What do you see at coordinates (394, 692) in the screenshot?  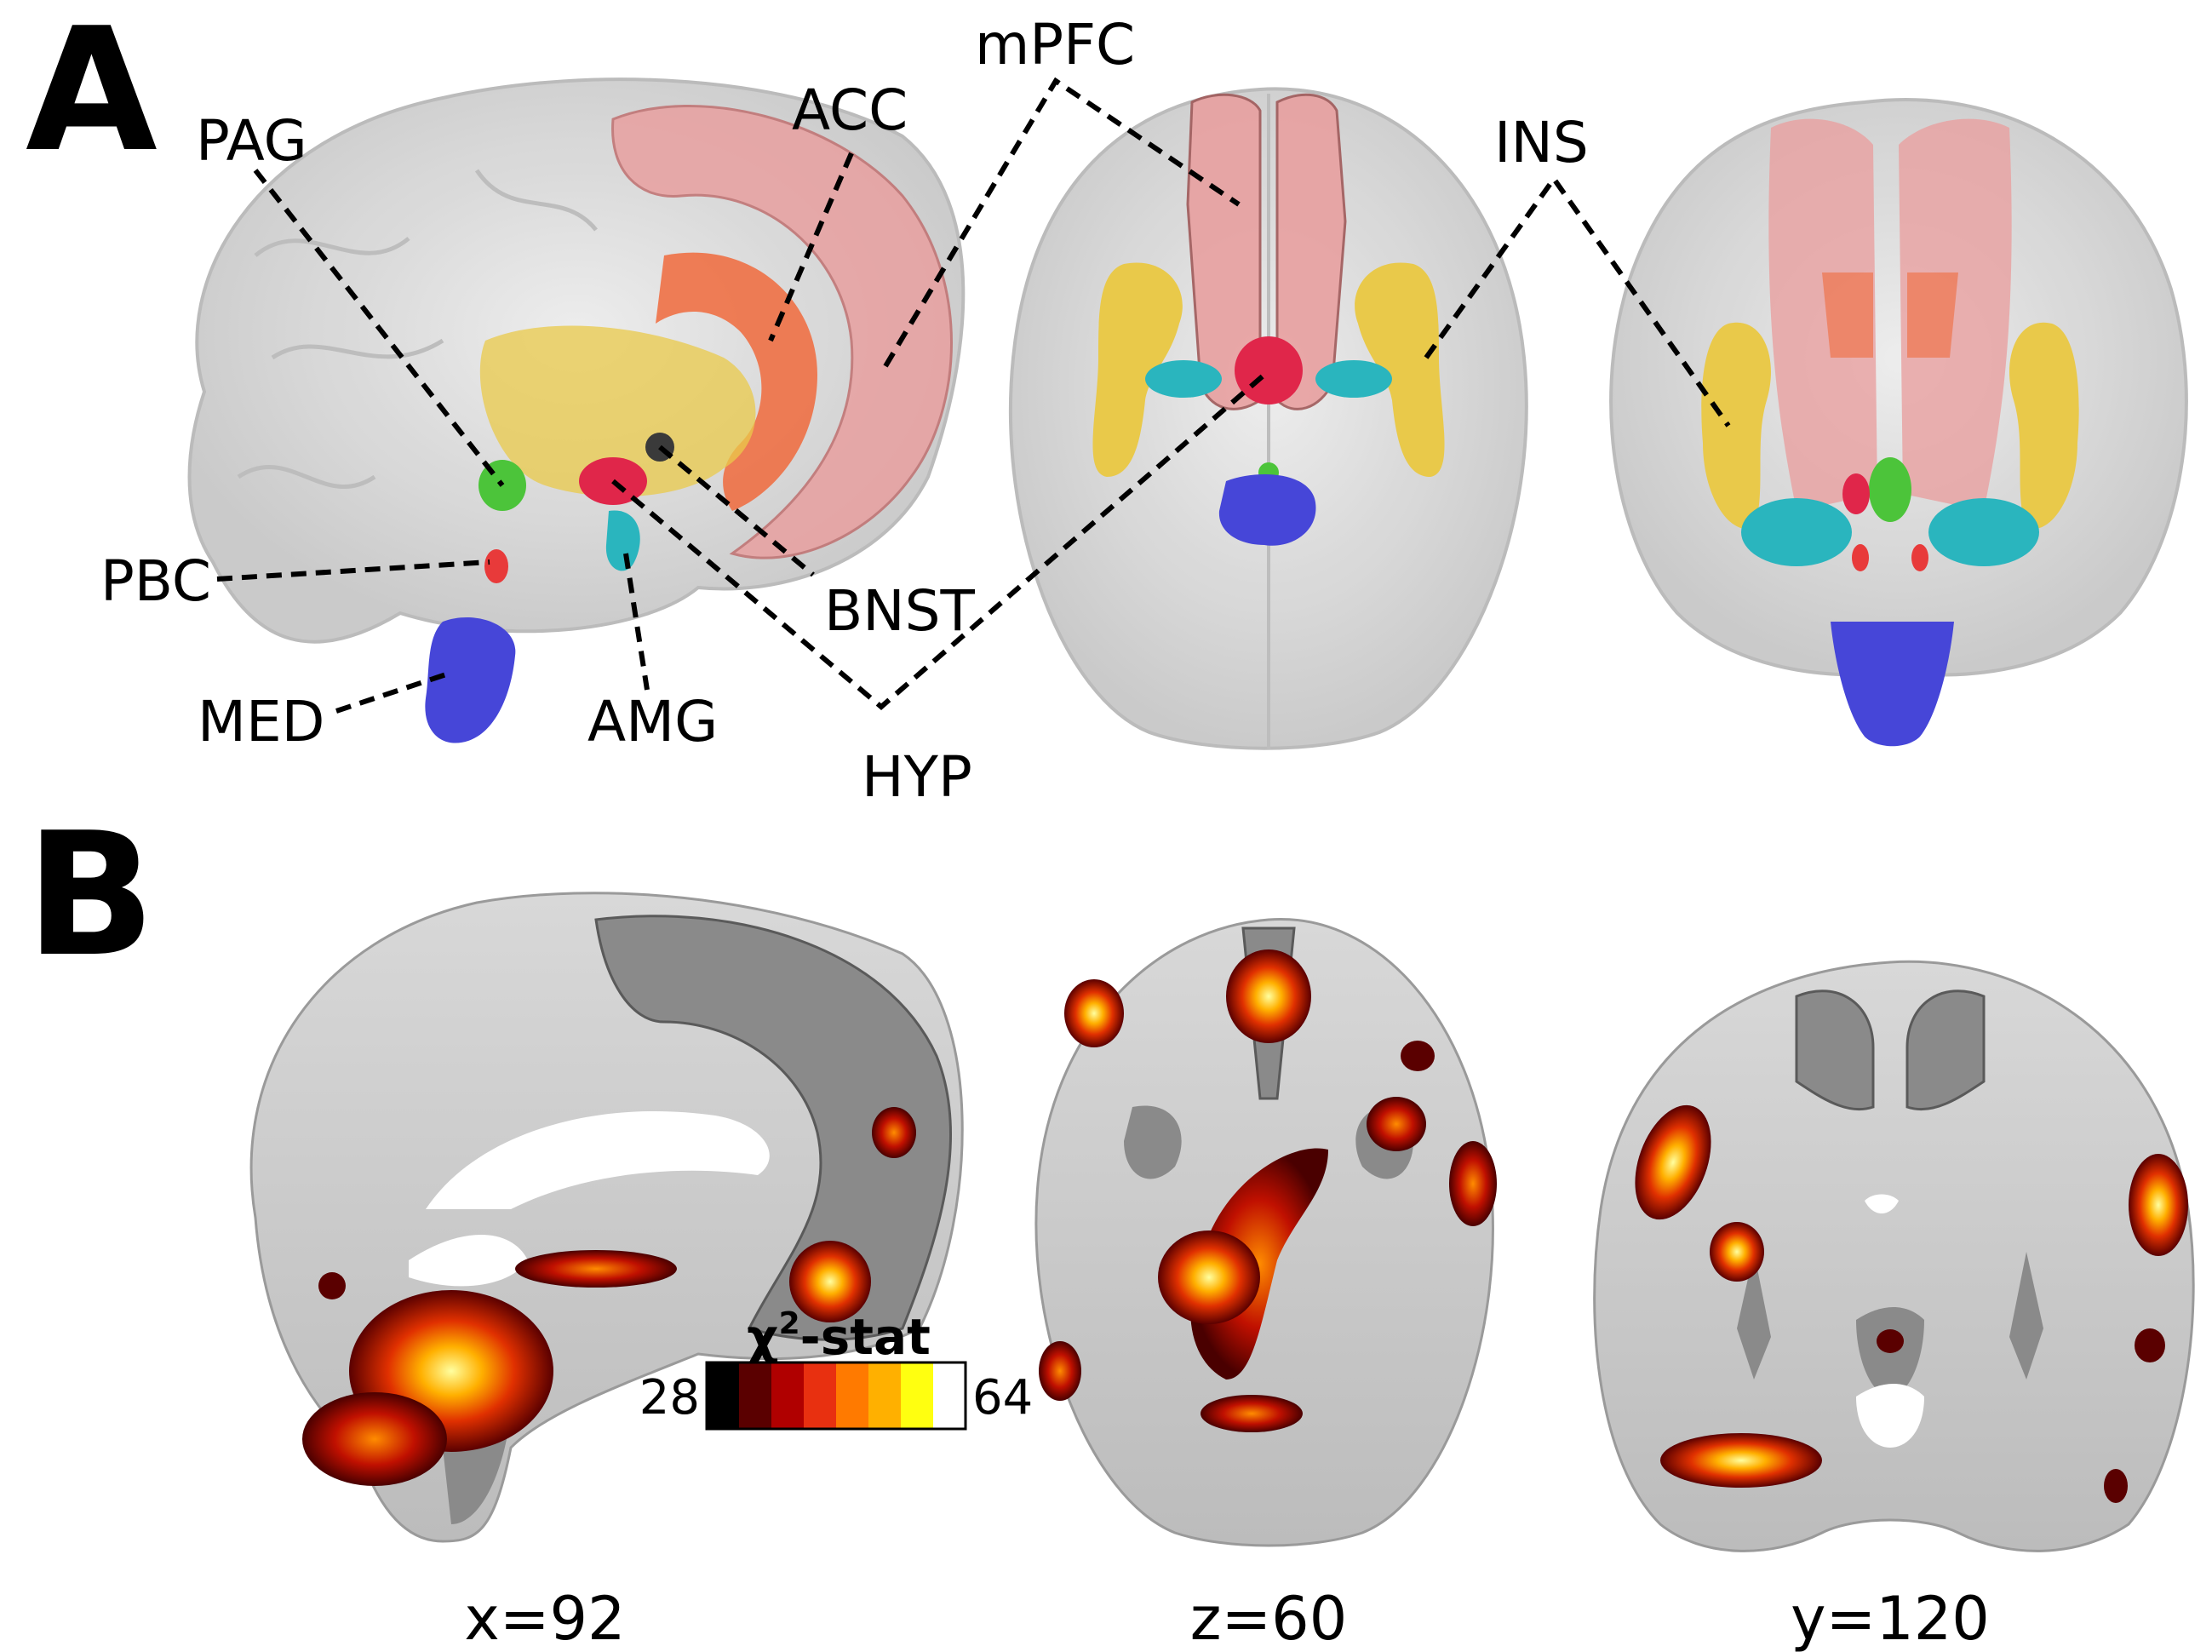 I see `leader-med` at bounding box center [394, 692].